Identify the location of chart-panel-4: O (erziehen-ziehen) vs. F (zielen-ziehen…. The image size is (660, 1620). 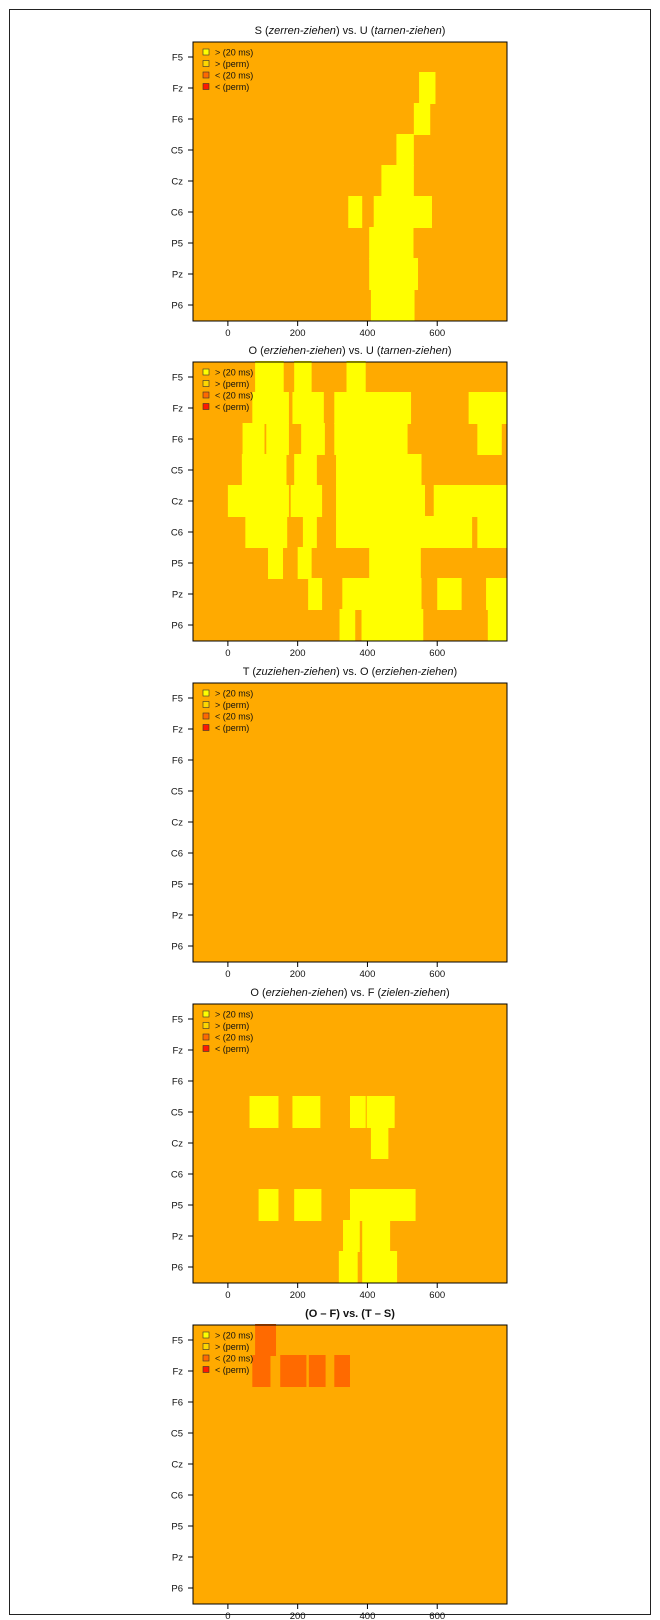
(339, 1144).